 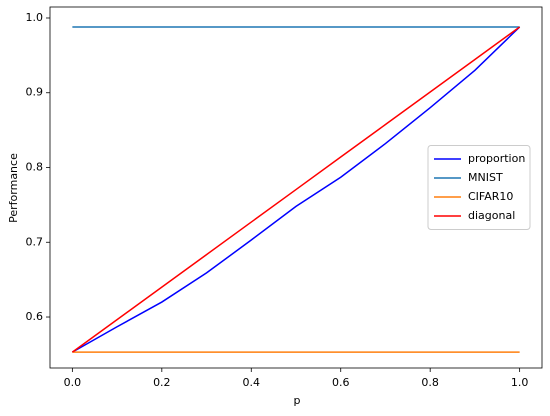 What do you see at coordinates (479, 187) in the screenshot?
I see `legend-box` at bounding box center [479, 187].